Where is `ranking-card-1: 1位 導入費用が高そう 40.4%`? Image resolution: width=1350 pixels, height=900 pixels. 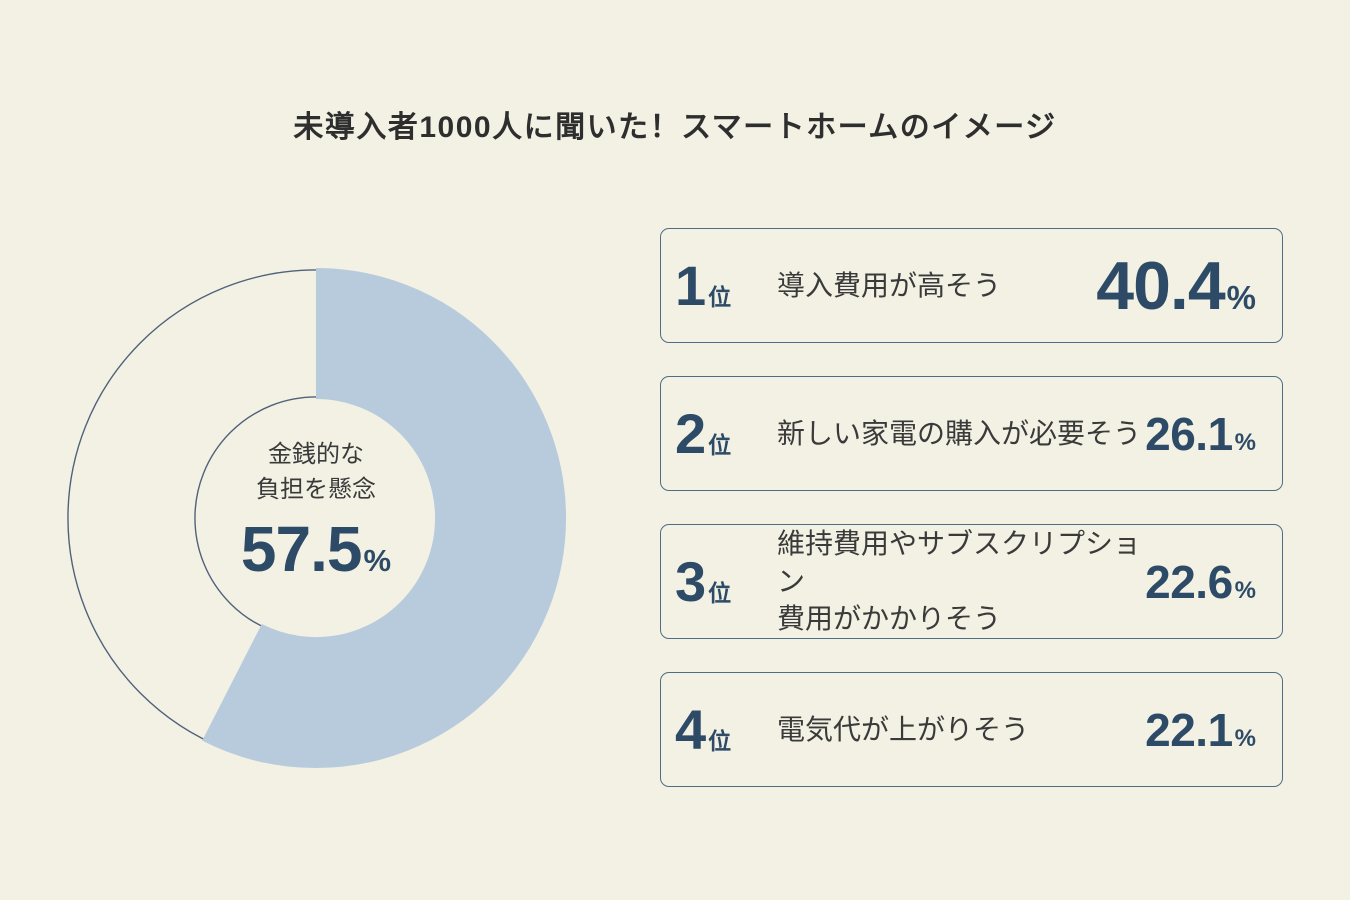
ranking-card-1: 1位 導入費用が高そう 40.4% is located at coordinates (971, 285).